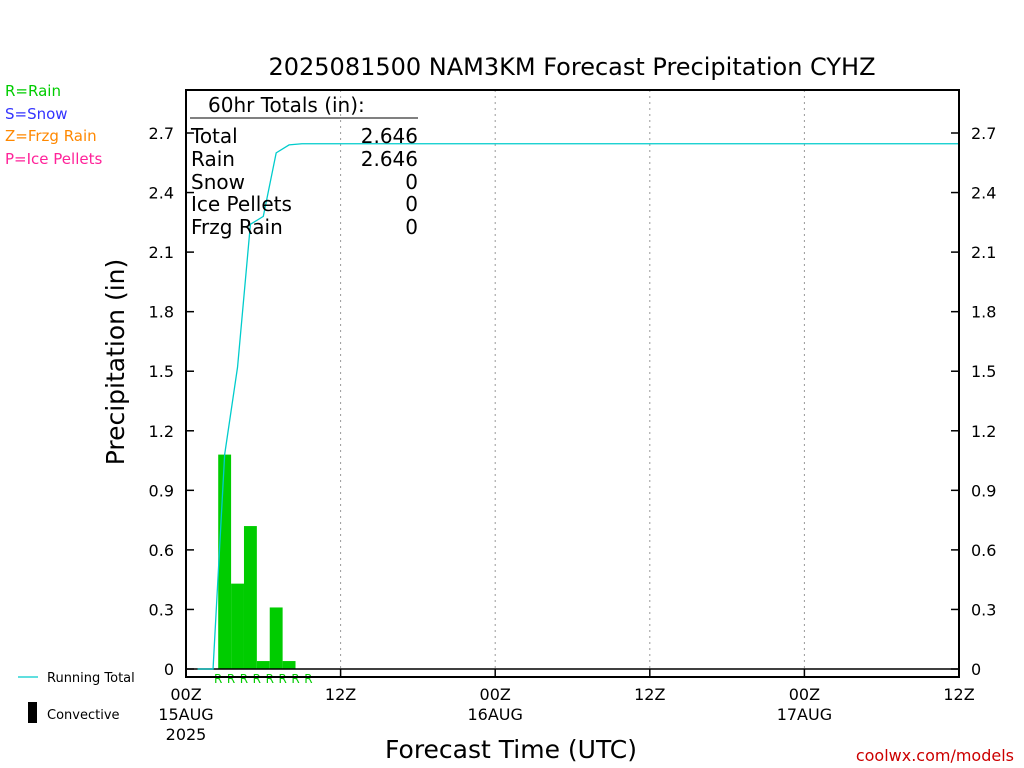 This screenshot has width=1024, height=768. What do you see at coordinates (186, 734) in the screenshot?
I see `x-tick-year: 2025` at bounding box center [186, 734].